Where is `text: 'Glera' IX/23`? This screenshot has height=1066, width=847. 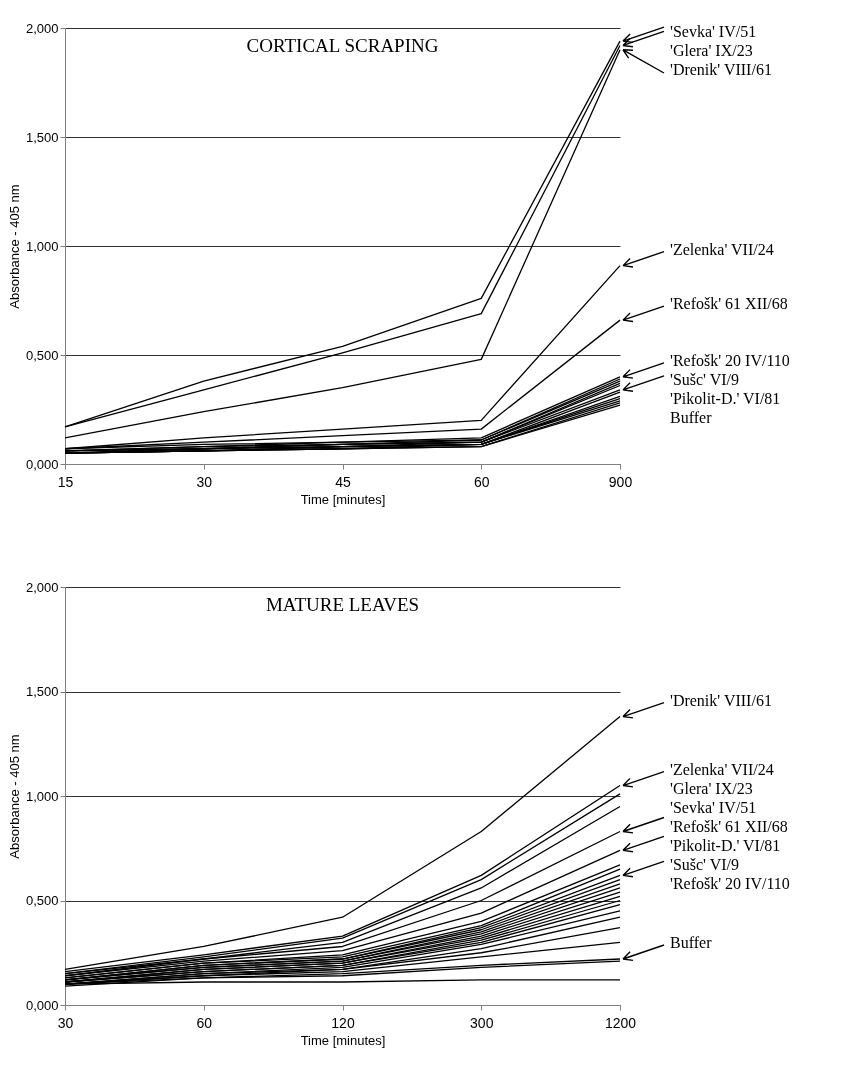
text: 'Glera' IX/23 is located at coordinates (711, 788).